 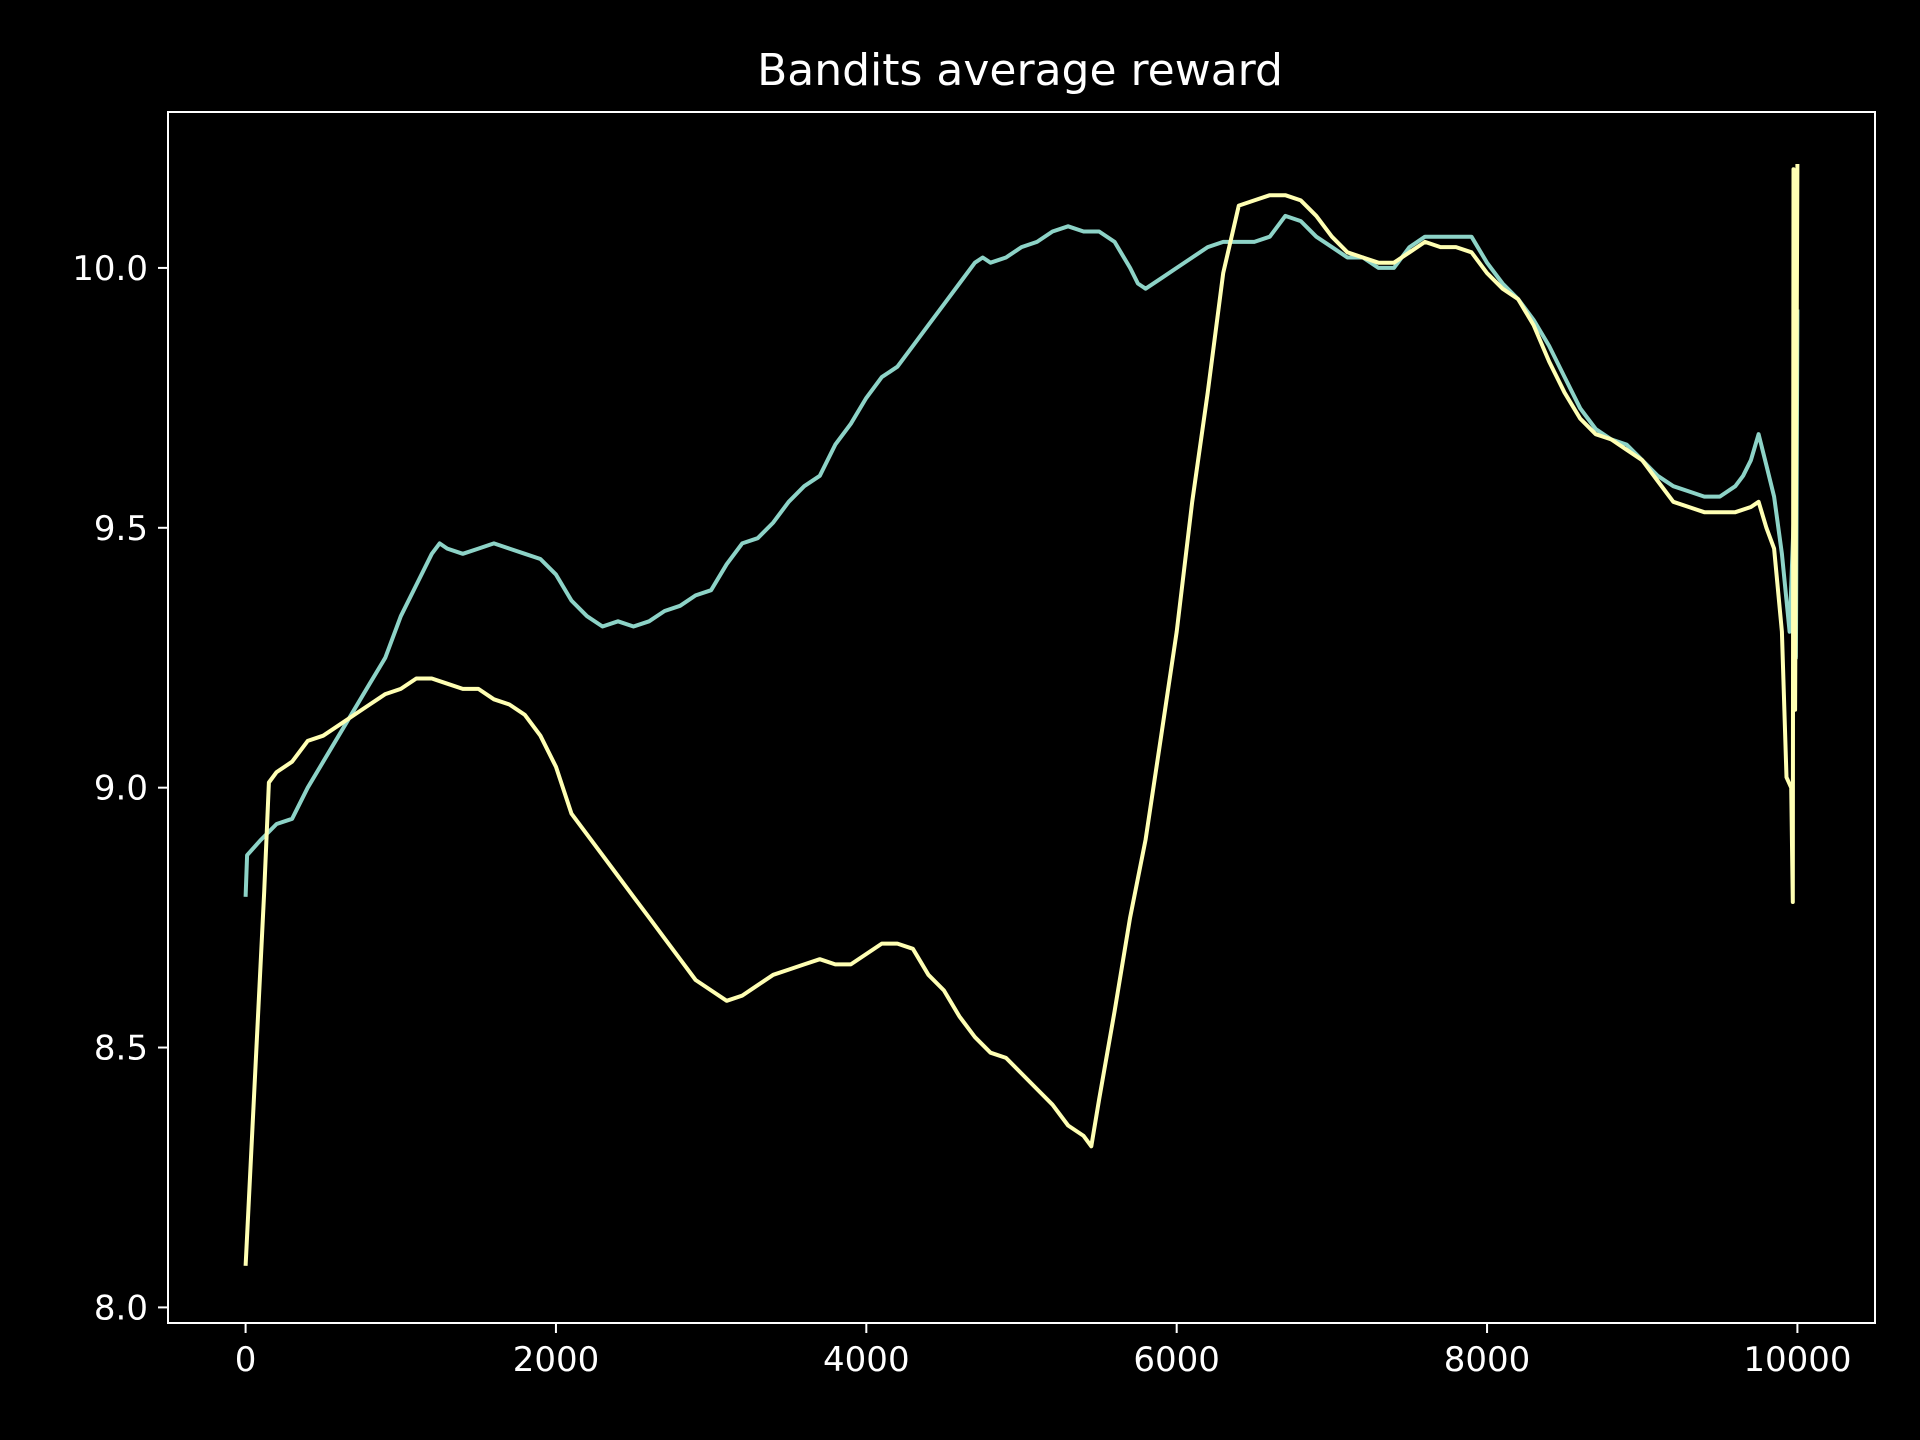 I want to click on y-tick-label: 8.5, so click(x=121, y=1049).